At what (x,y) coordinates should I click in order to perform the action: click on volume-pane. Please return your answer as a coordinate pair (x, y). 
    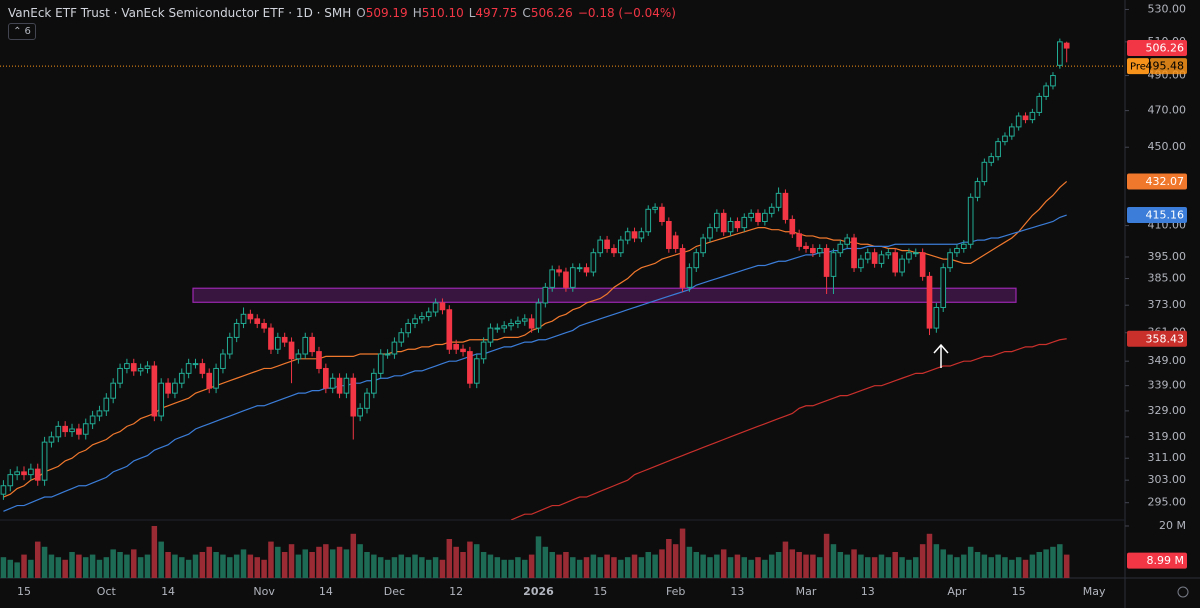
    Looking at the image, I should click on (535, 551).